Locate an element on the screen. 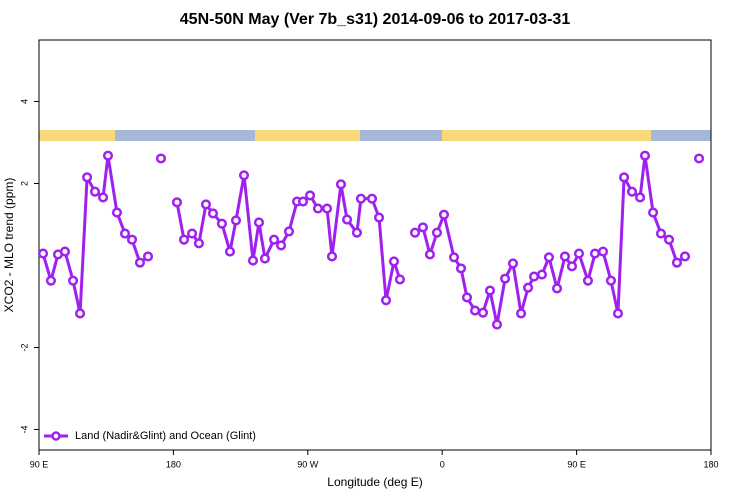  land-ocean-strip is located at coordinates (375, 135).